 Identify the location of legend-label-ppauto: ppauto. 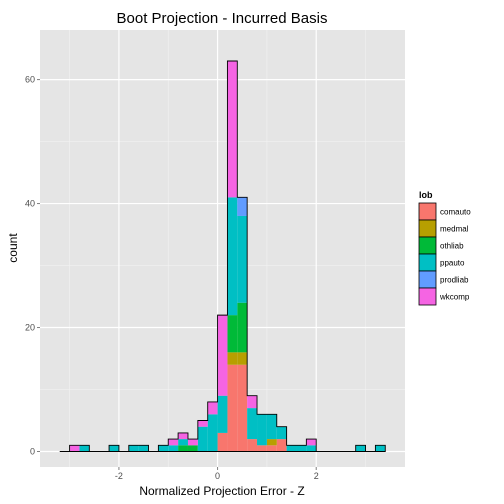
(452, 263).